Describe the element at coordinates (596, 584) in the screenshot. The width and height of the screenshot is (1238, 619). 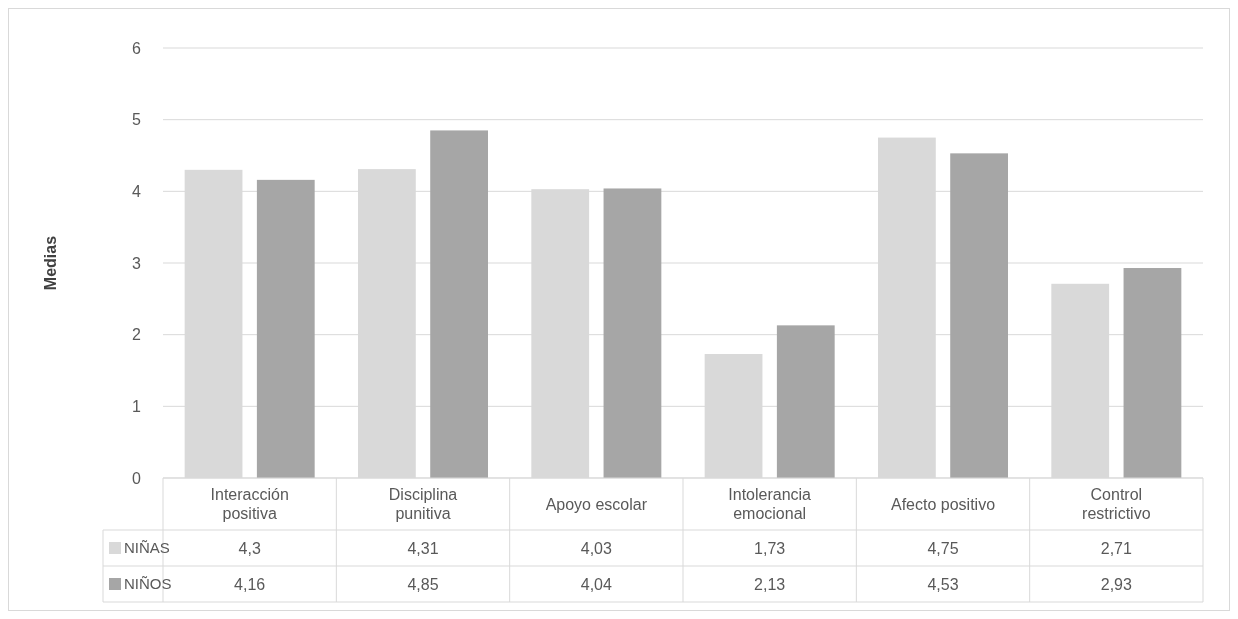
I see `data-label: 4,04` at that location.